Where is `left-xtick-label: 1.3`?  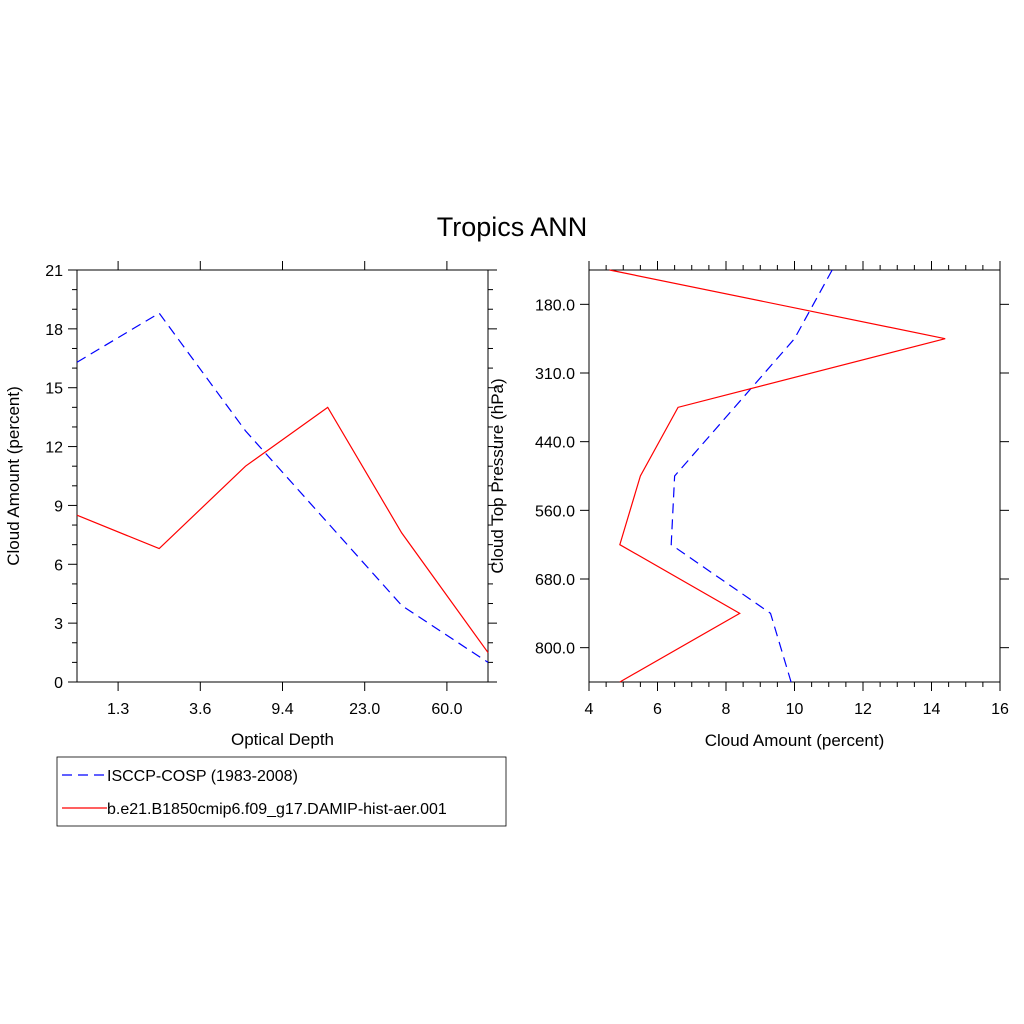
left-xtick-label: 1.3 is located at coordinates (118, 709).